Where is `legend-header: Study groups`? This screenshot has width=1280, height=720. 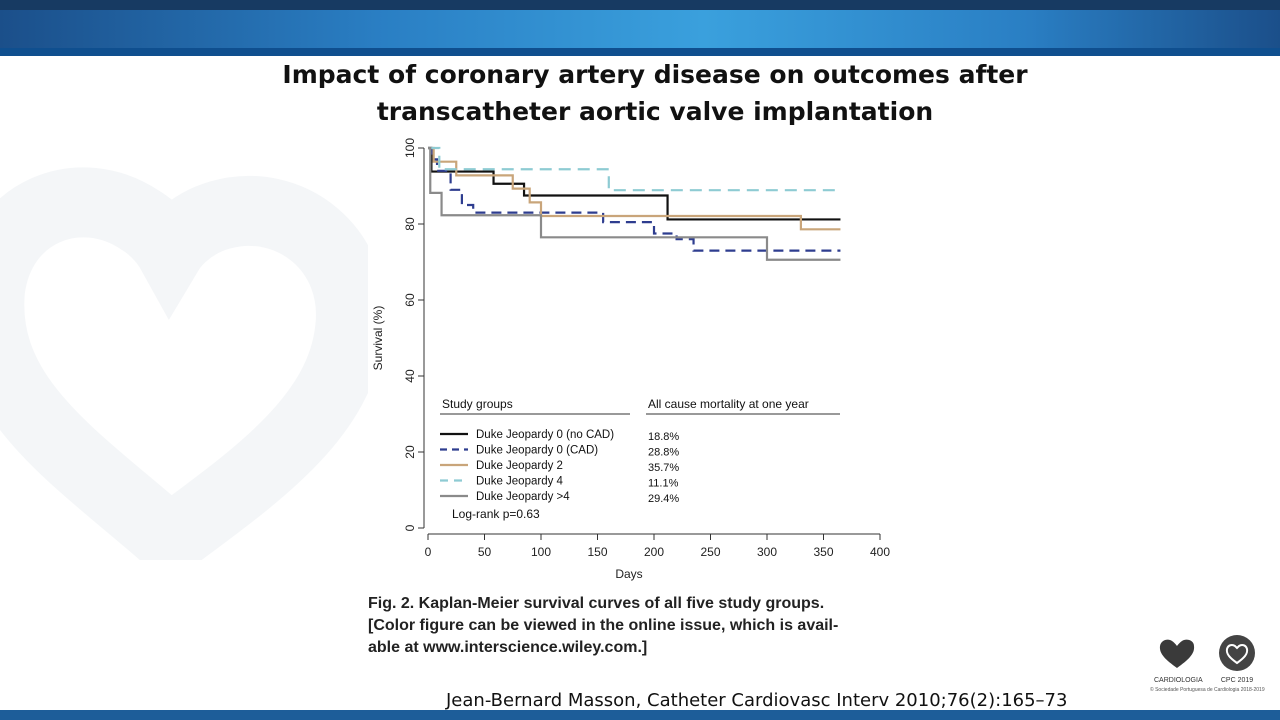
legend-header: Study groups is located at coordinates (477, 404).